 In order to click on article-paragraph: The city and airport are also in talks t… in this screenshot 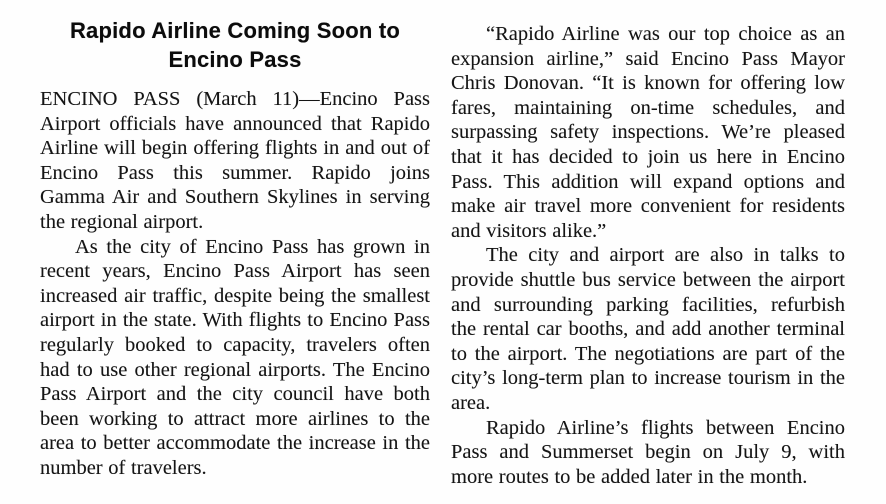, I will do `click(648, 329)`.